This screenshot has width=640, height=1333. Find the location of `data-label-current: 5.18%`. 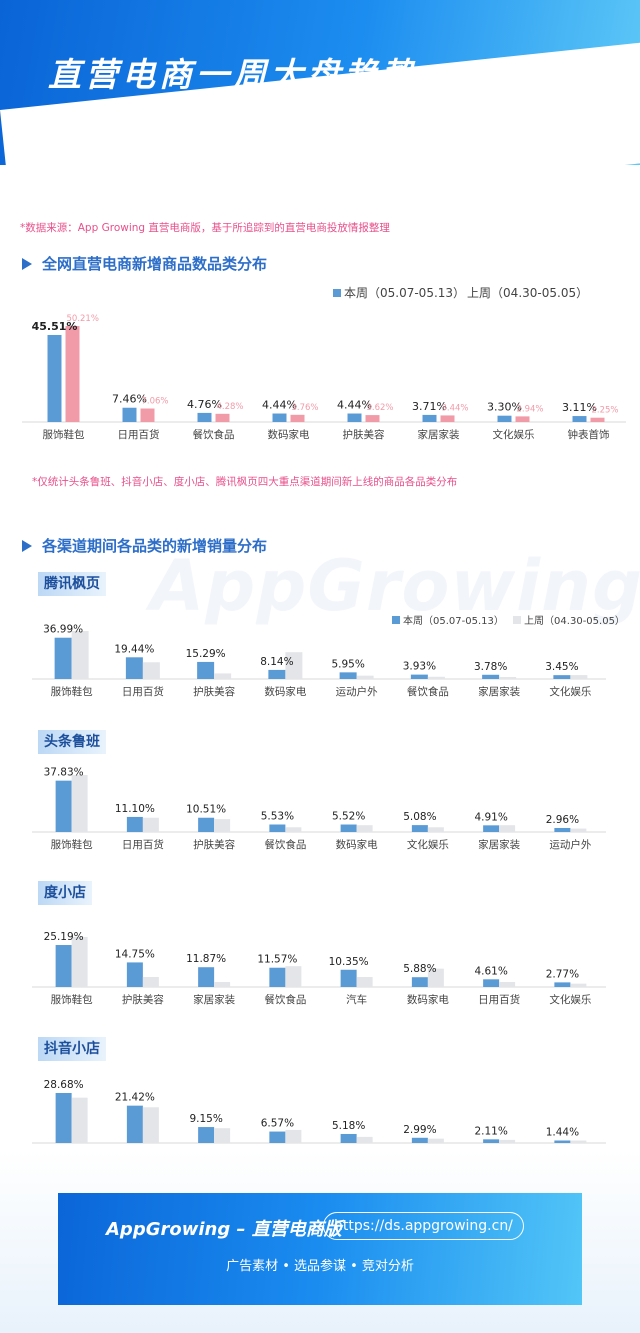

data-label-current: 5.18% is located at coordinates (348, 1126).